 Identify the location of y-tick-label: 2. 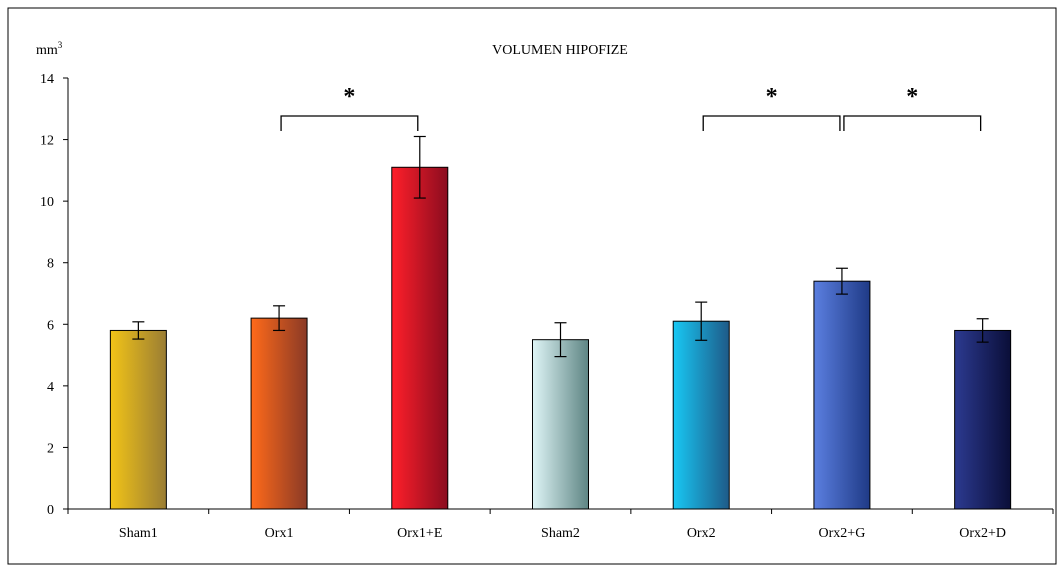
(50, 448).